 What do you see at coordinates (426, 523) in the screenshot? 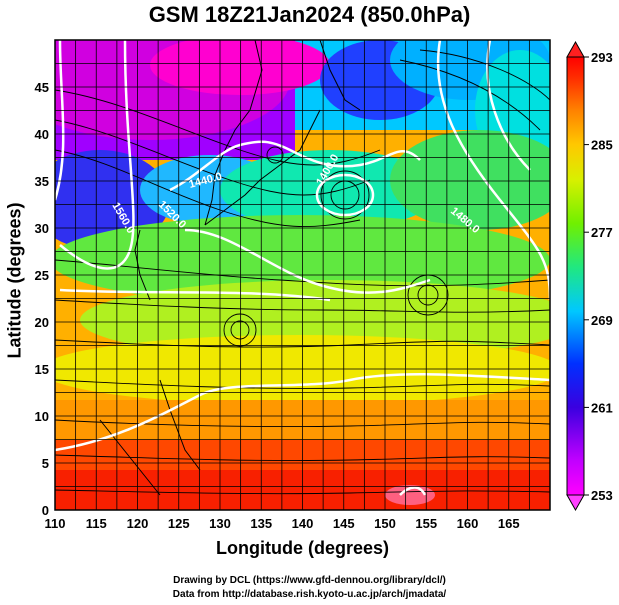
I see `x-tick-label: 155` at bounding box center [426, 523].